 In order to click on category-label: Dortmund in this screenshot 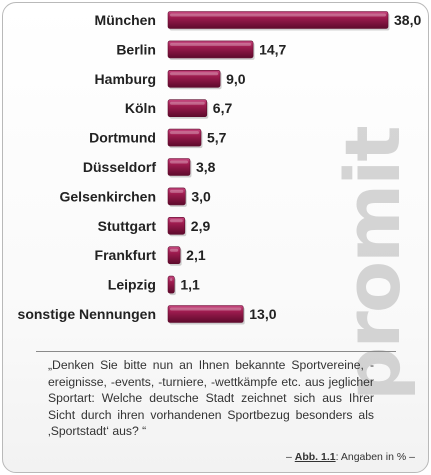, I will do `click(122, 138)`.